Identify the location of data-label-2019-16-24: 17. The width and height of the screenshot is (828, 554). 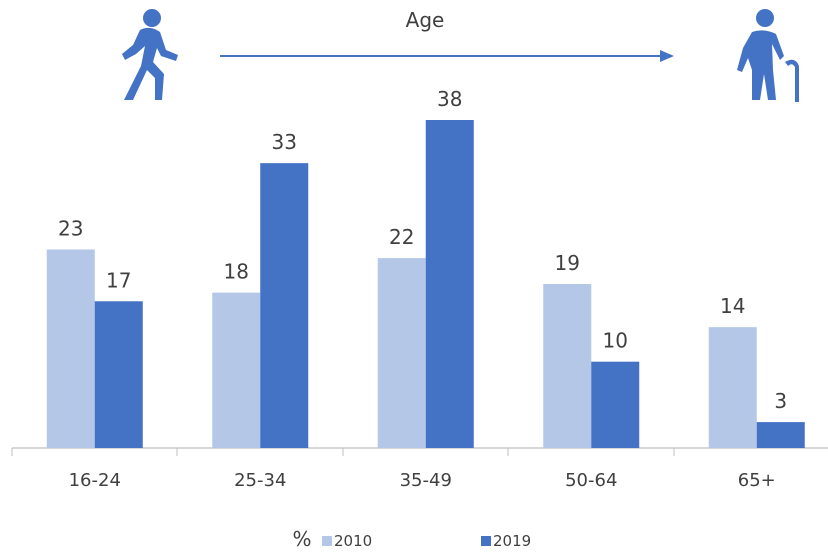
(118, 280).